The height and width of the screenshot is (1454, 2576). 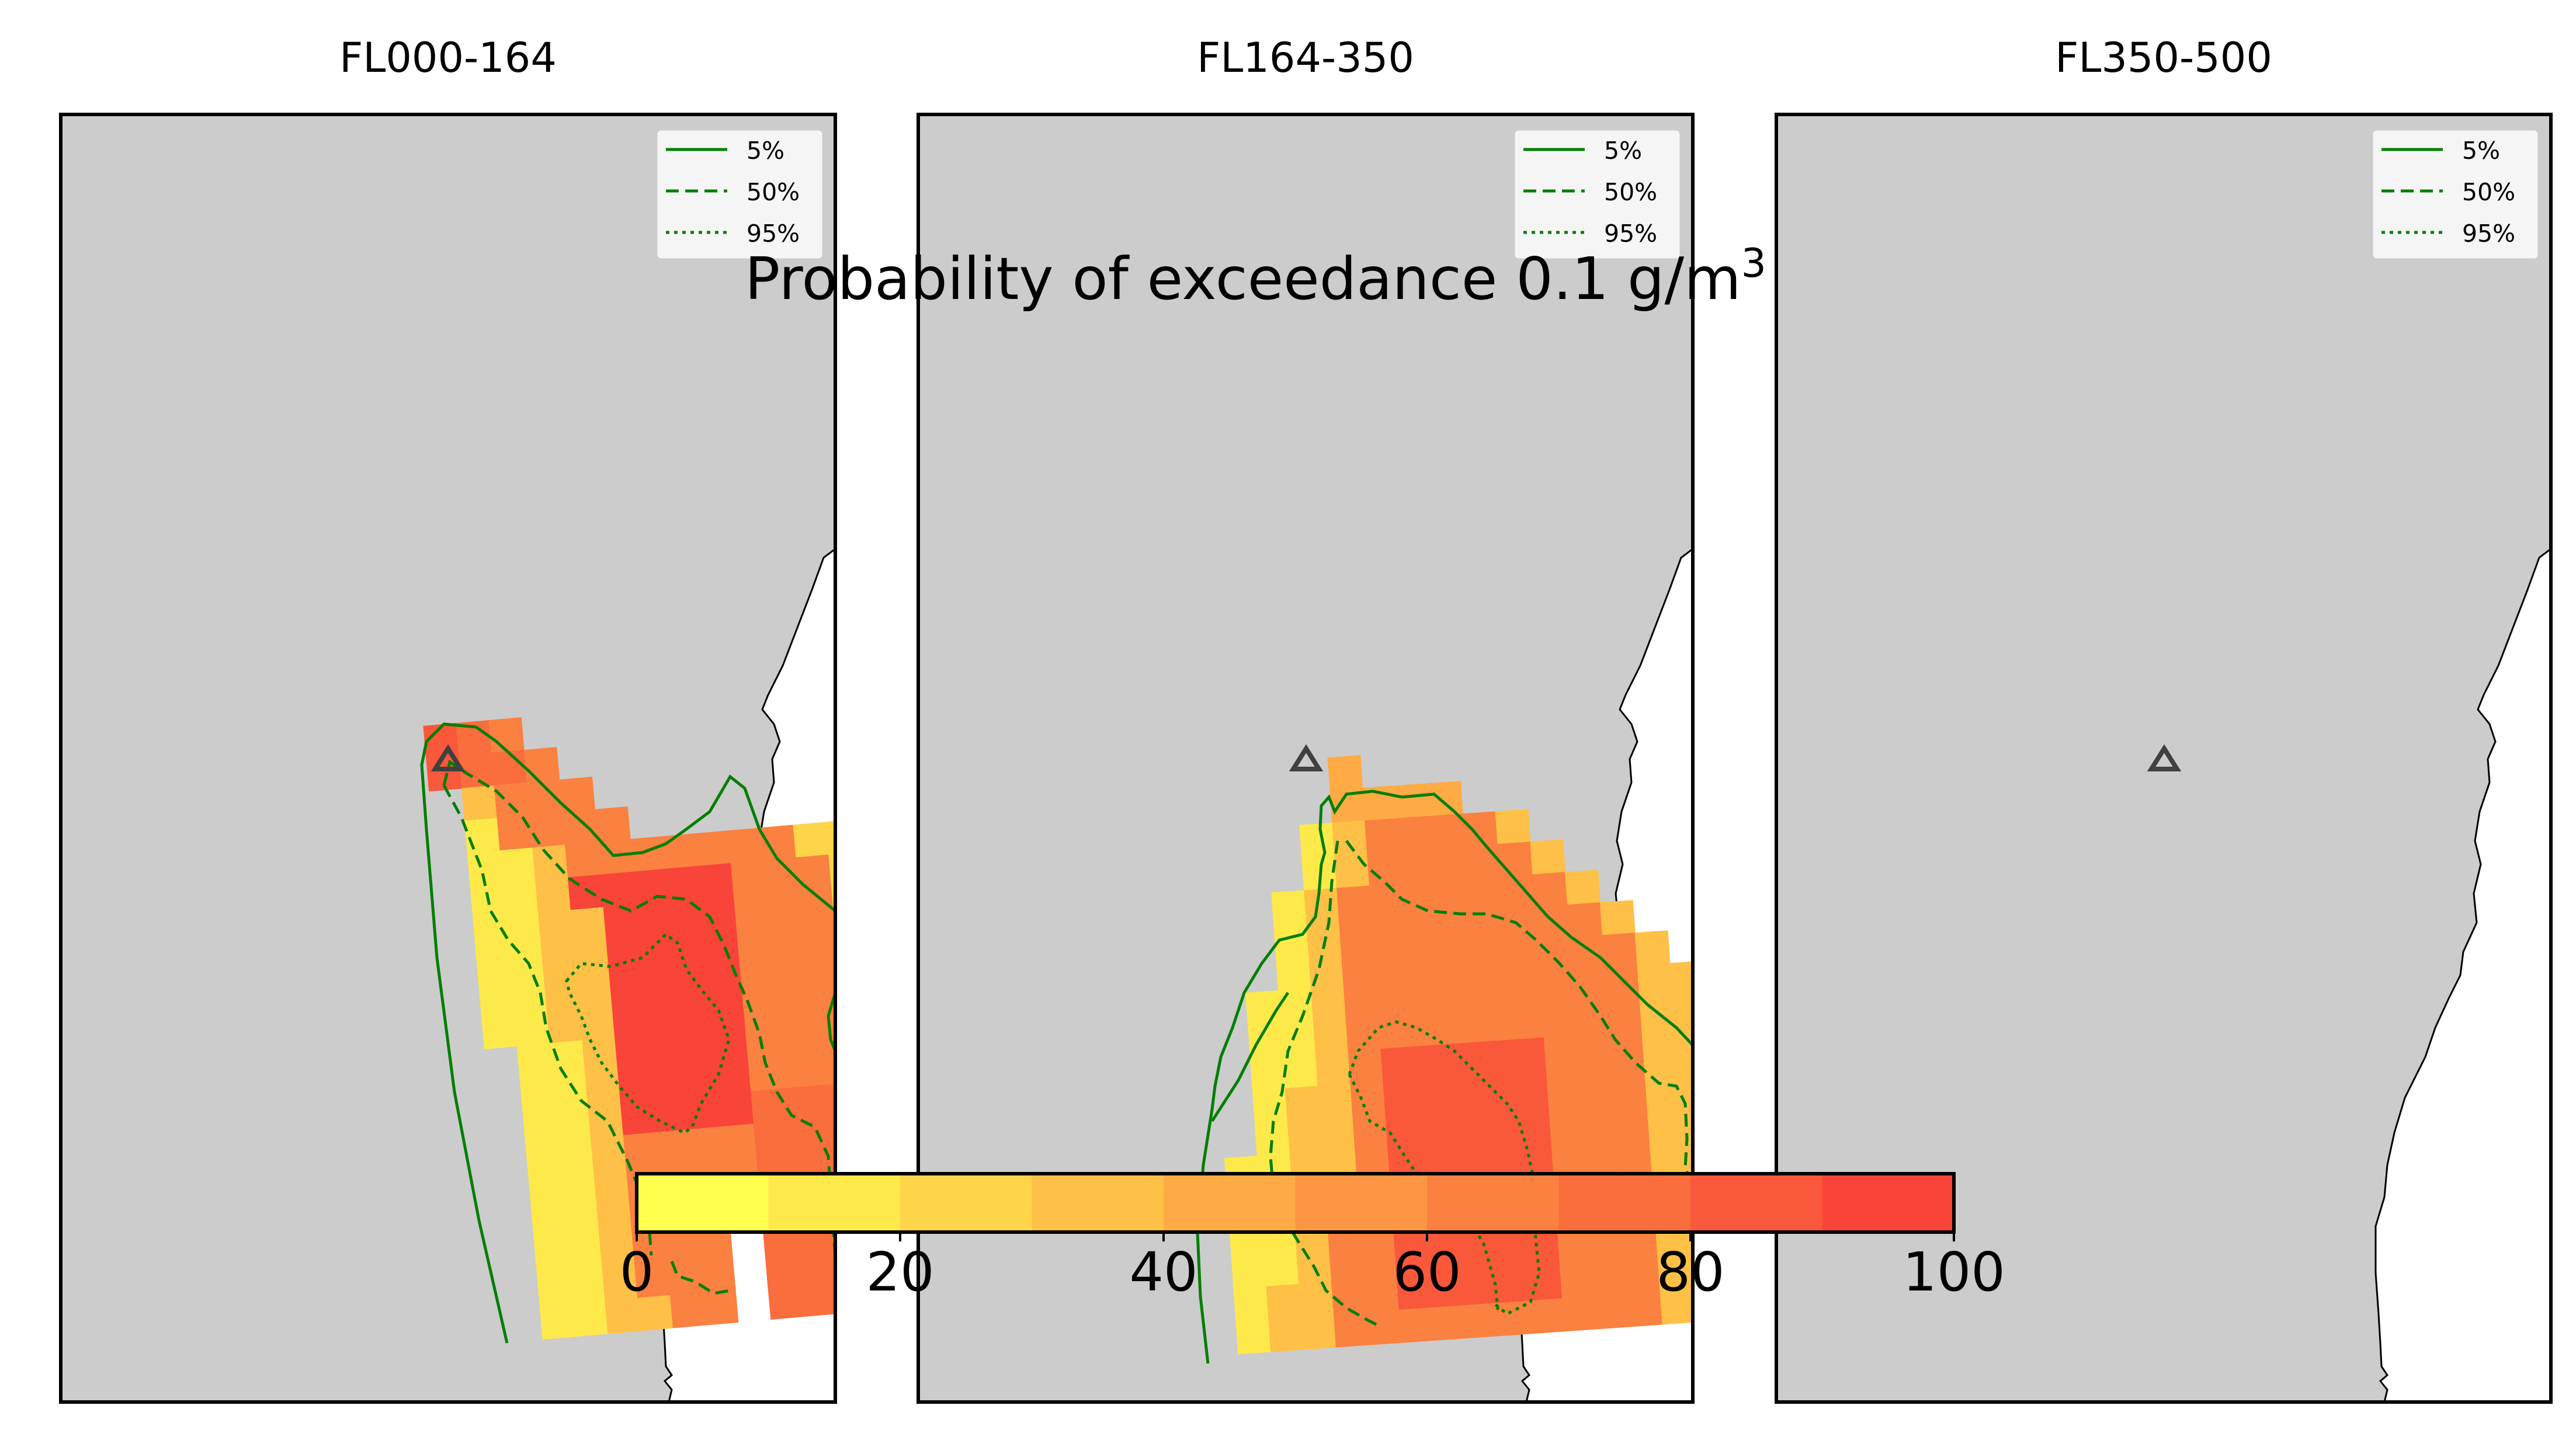 I want to click on legend-label-95pct-2: 95%, so click(x=1630, y=234).